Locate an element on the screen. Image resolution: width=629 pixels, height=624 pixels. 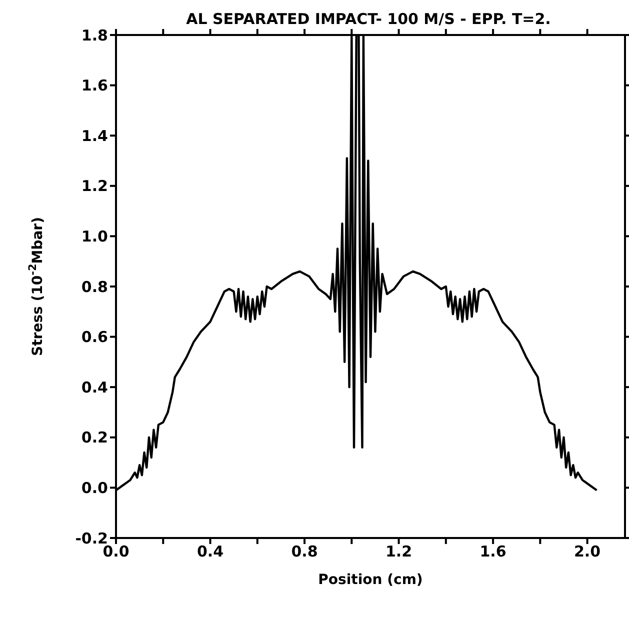
x-tick-label: 0.4 is located at coordinates (210, 551).